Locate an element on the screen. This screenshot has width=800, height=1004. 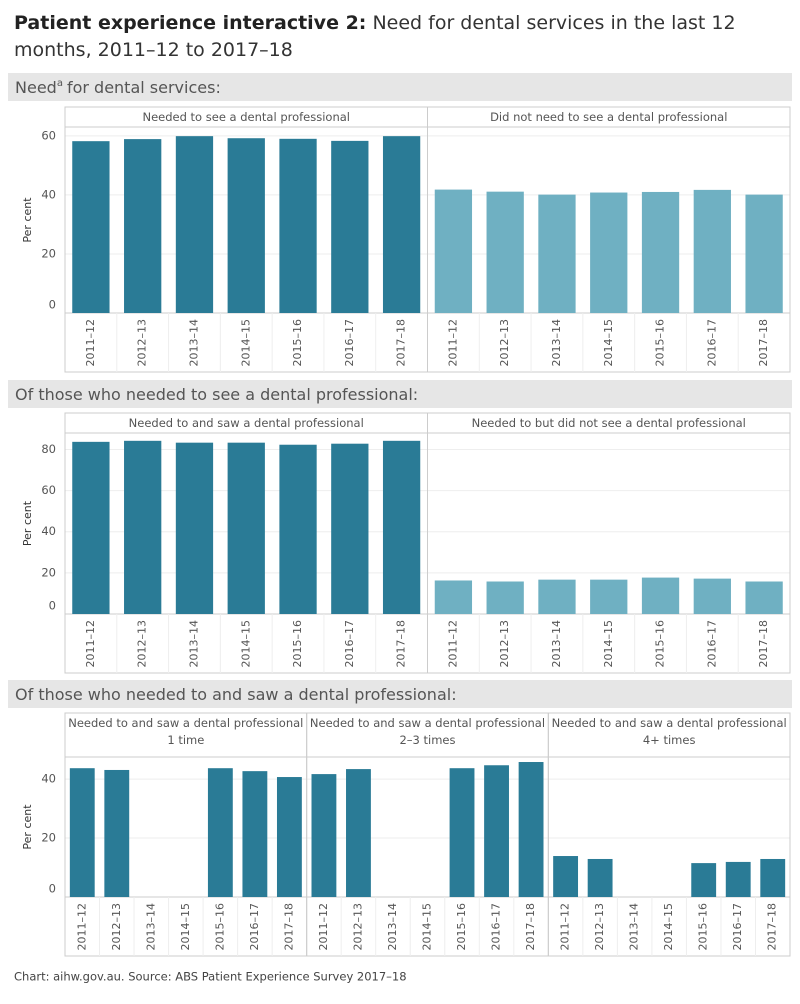
section-title-text: for dental services: is located at coordinates (144, 87).